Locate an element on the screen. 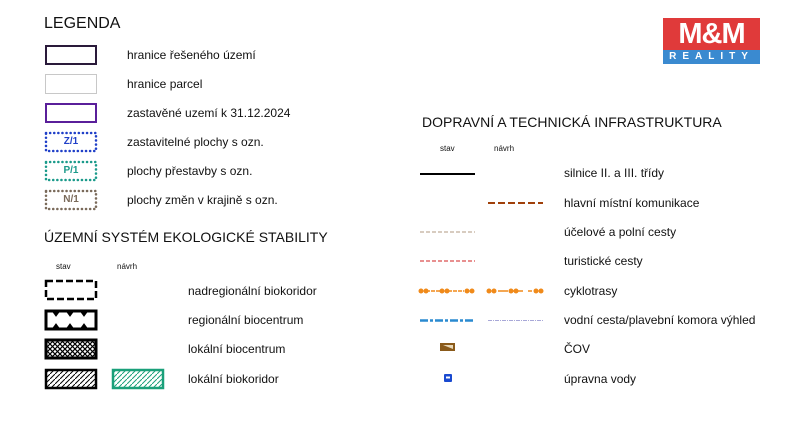  infra-title: DOPRAVNÍ A TECHNICKÁ INFRASTRUKTURA is located at coordinates (572, 122).